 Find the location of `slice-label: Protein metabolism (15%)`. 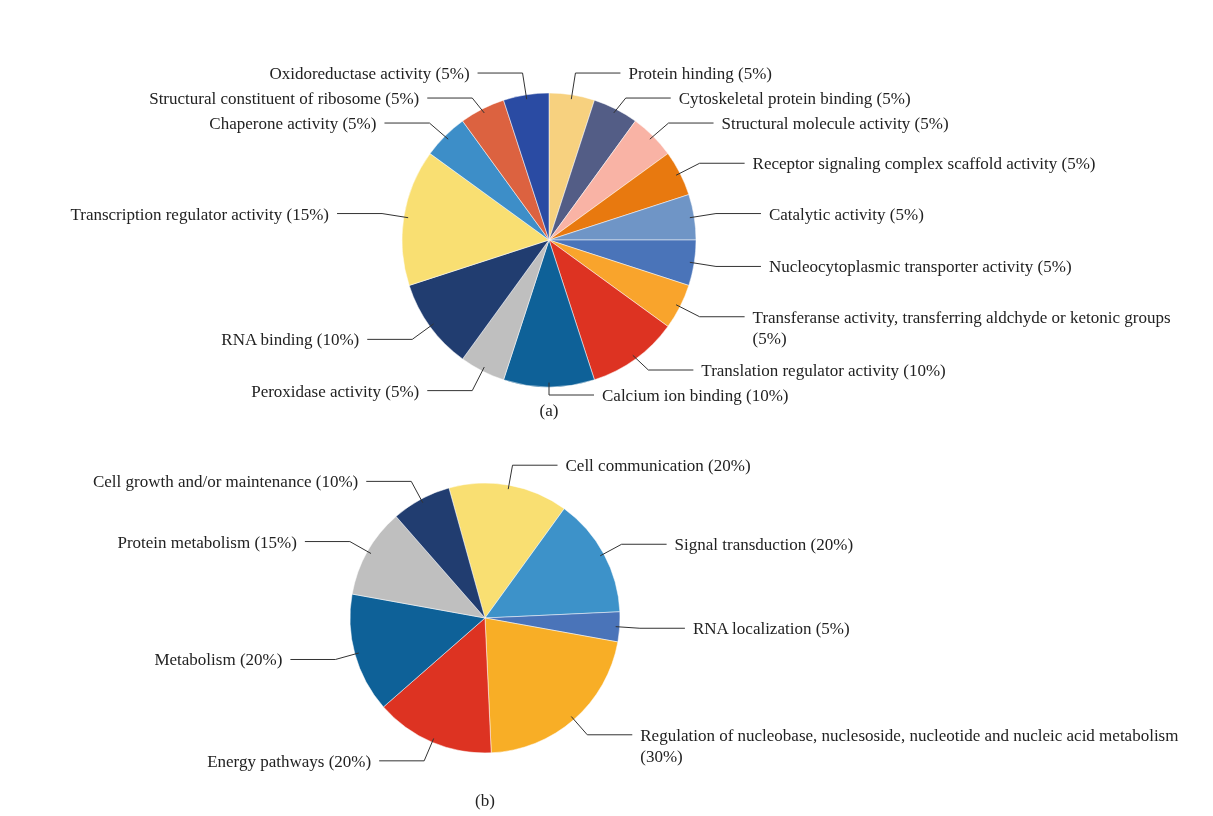

slice-label: Protein metabolism (15%) is located at coordinates (207, 542).